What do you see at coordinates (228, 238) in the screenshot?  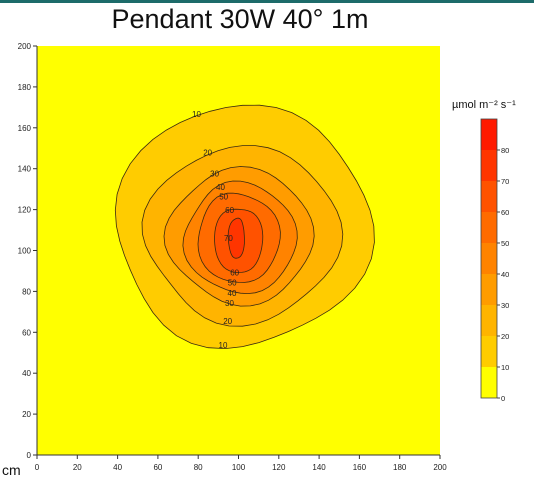 I see `contour-label-70: 70` at bounding box center [228, 238].